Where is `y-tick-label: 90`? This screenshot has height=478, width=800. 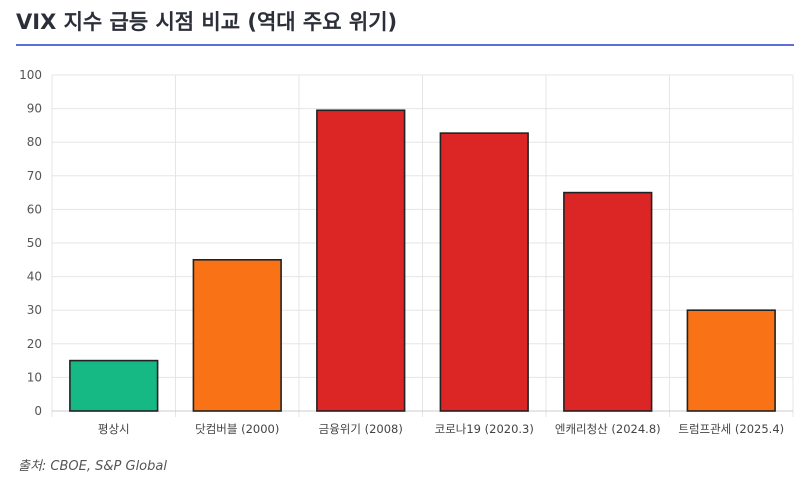
y-tick-label: 90 is located at coordinates (34, 109).